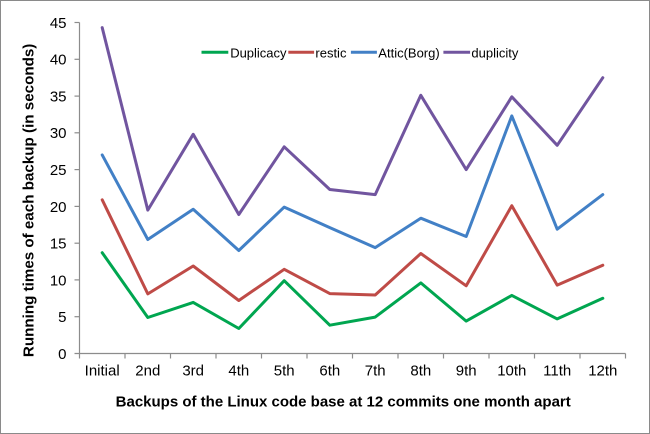 The width and height of the screenshot is (650, 434). Describe the element at coordinates (147, 371) in the screenshot. I see `svg-text: 2nd` at that location.